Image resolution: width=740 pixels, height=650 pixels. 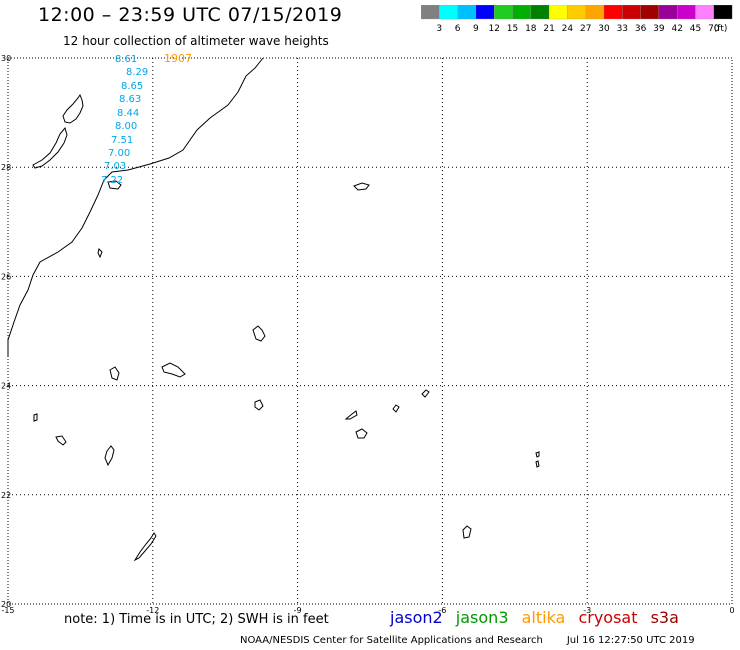 What do you see at coordinates (585, 29) in the screenshot?
I see `legend-label: 27` at bounding box center [585, 29].